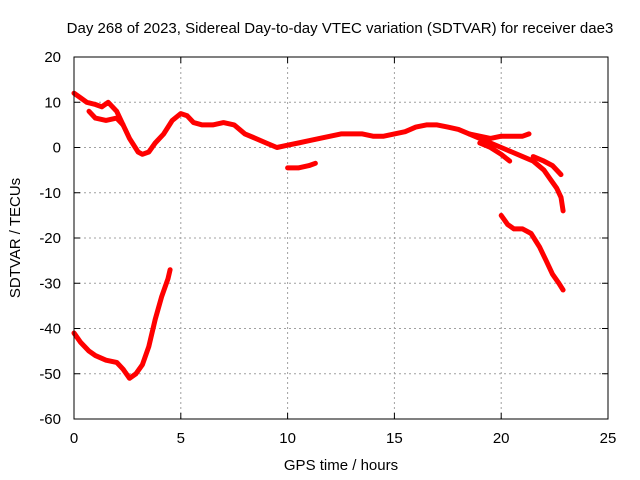 The width and height of the screenshot is (640, 480). I want to click on y-tick-label: -10, so click(50, 193).